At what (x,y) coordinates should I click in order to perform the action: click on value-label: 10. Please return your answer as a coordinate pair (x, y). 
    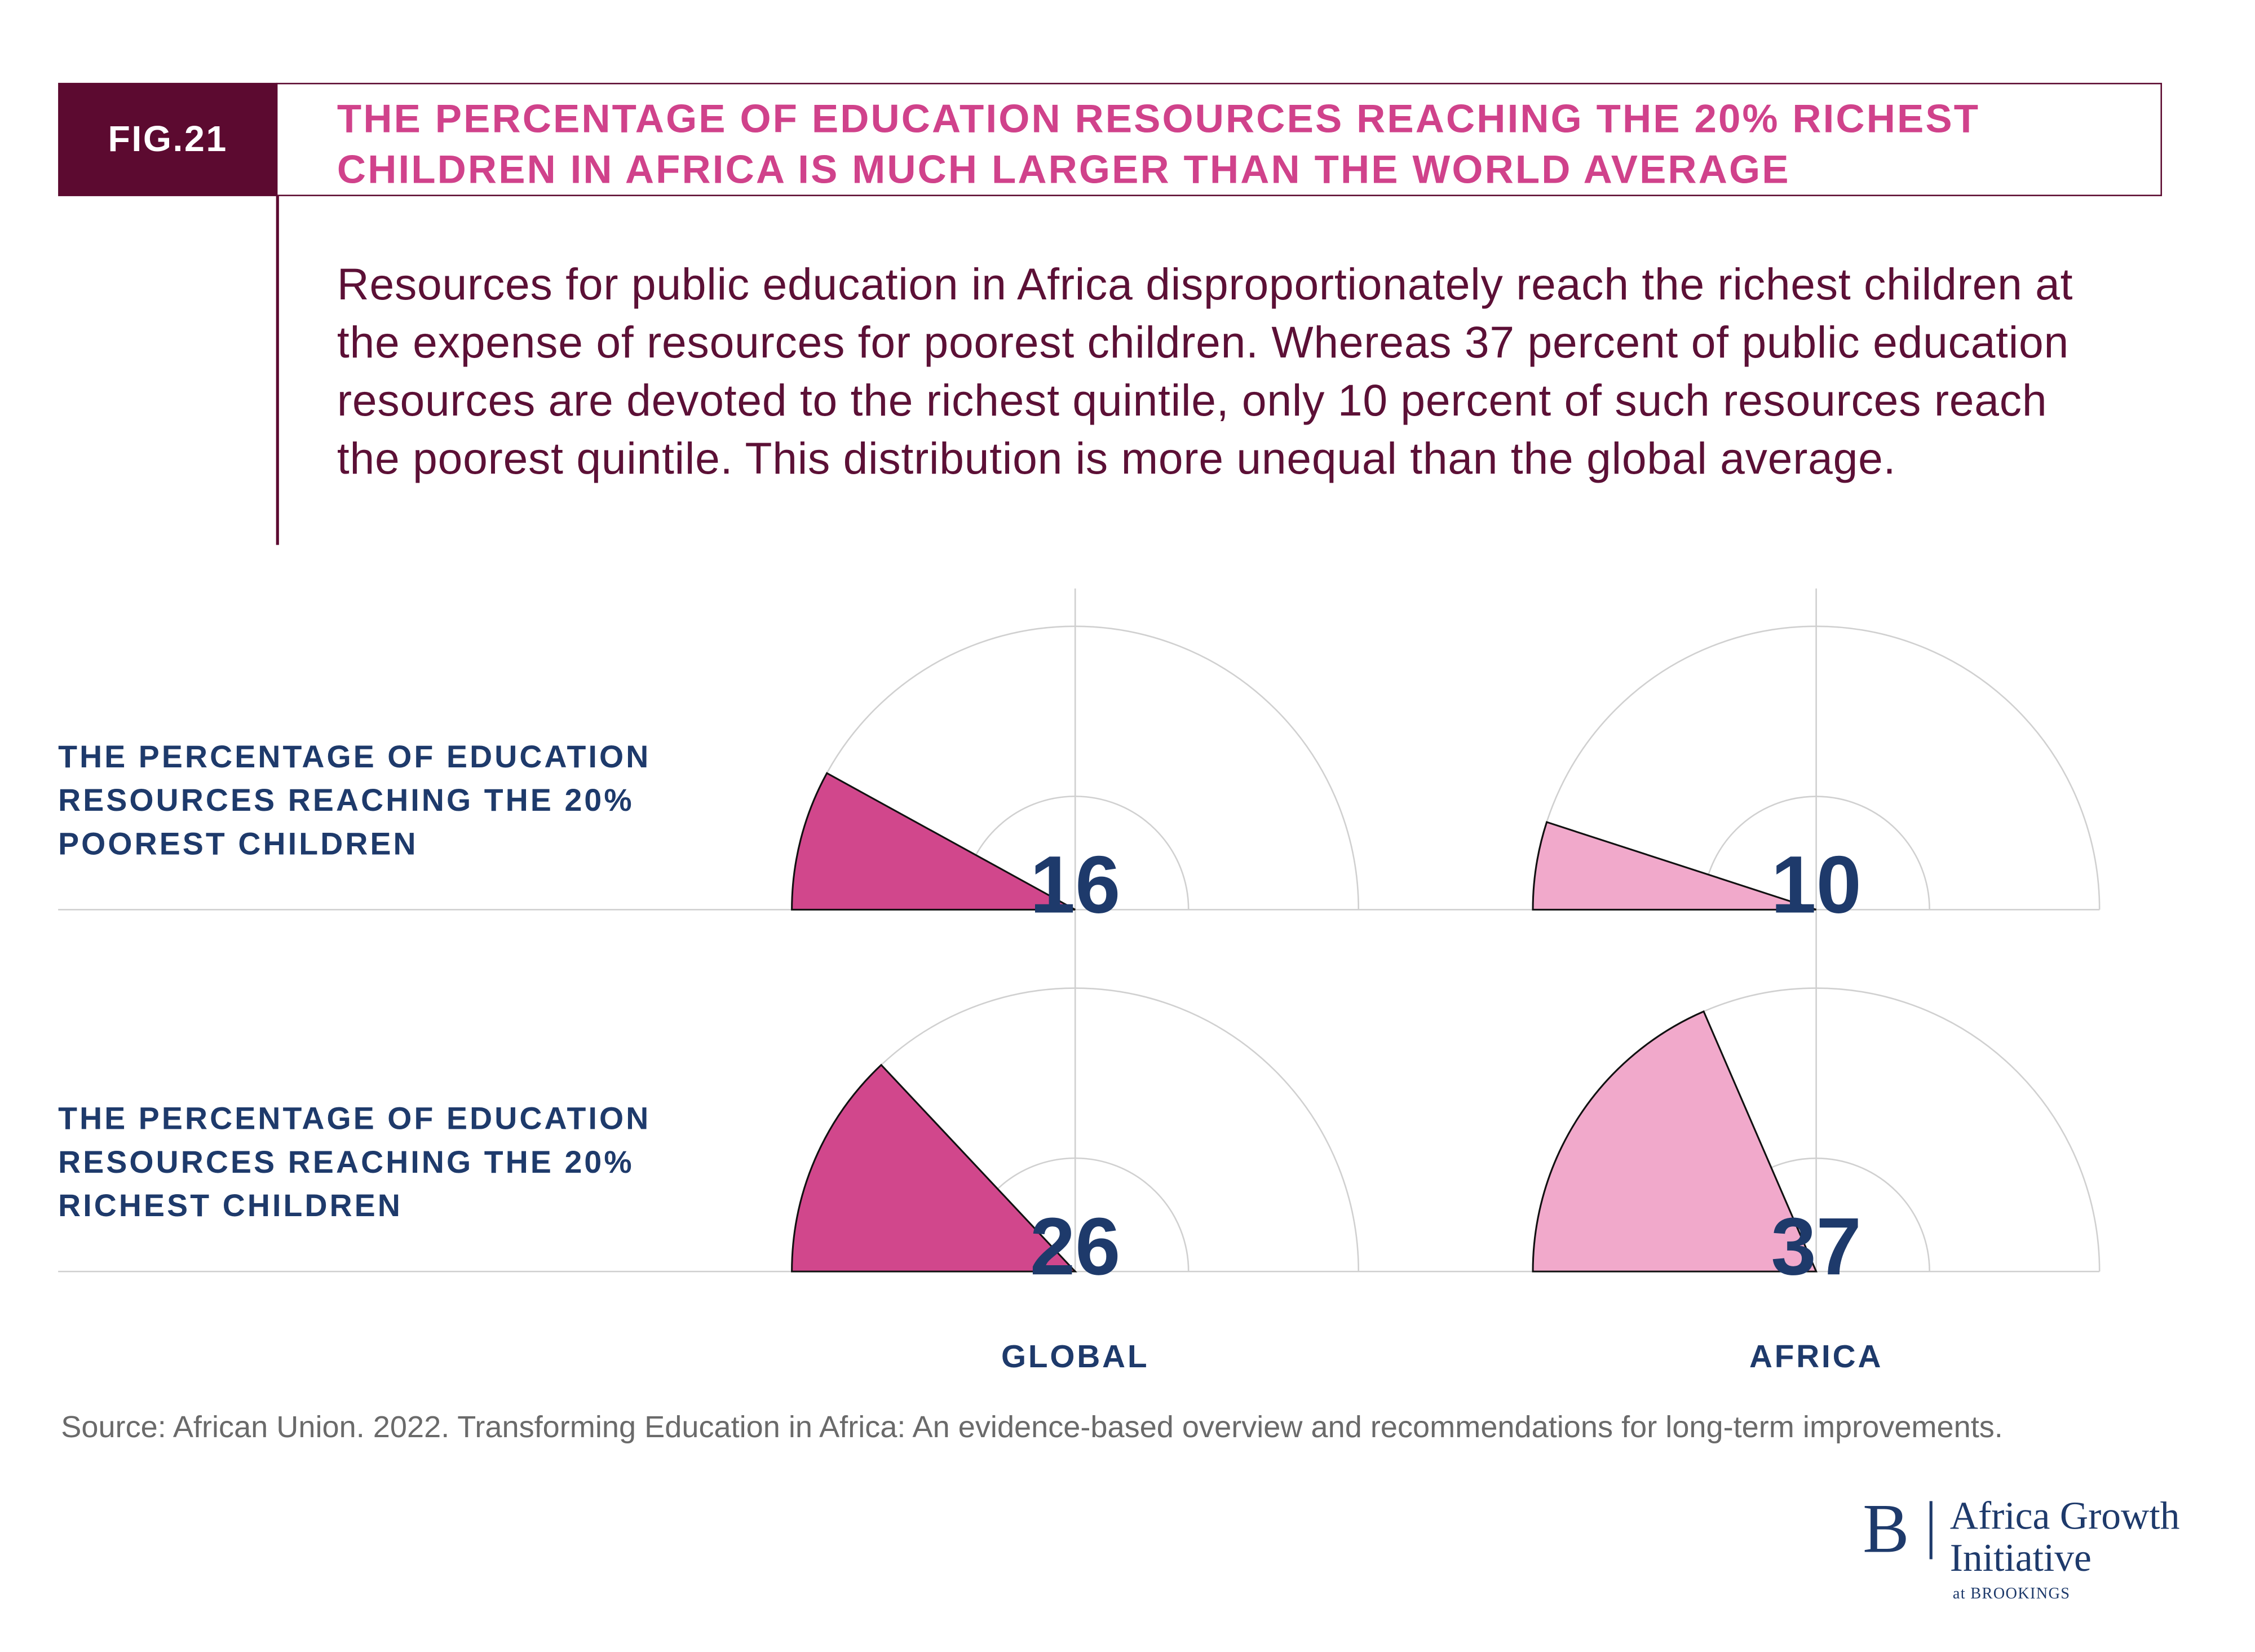
    Looking at the image, I should click on (1816, 884).